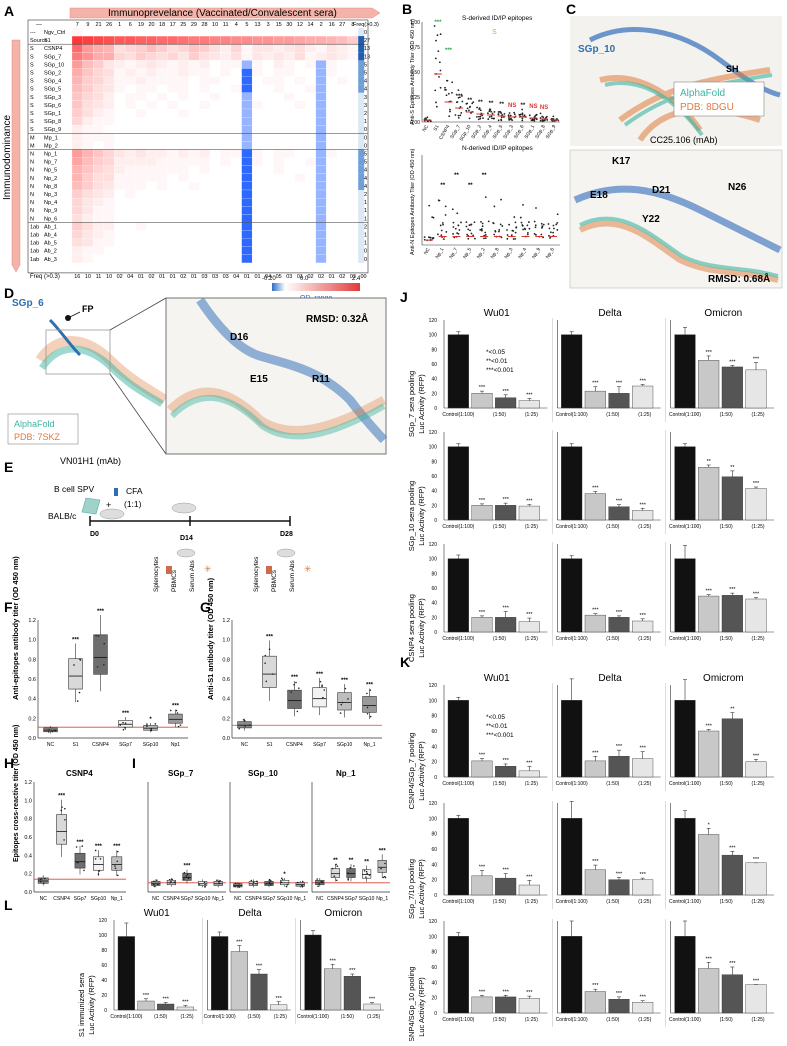 The width and height of the screenshot is (787, 1046). What do you see at coordinates (434, 574) in the screenshot?
I see `bar-ytick: 80` at bounding box center [434, 574].